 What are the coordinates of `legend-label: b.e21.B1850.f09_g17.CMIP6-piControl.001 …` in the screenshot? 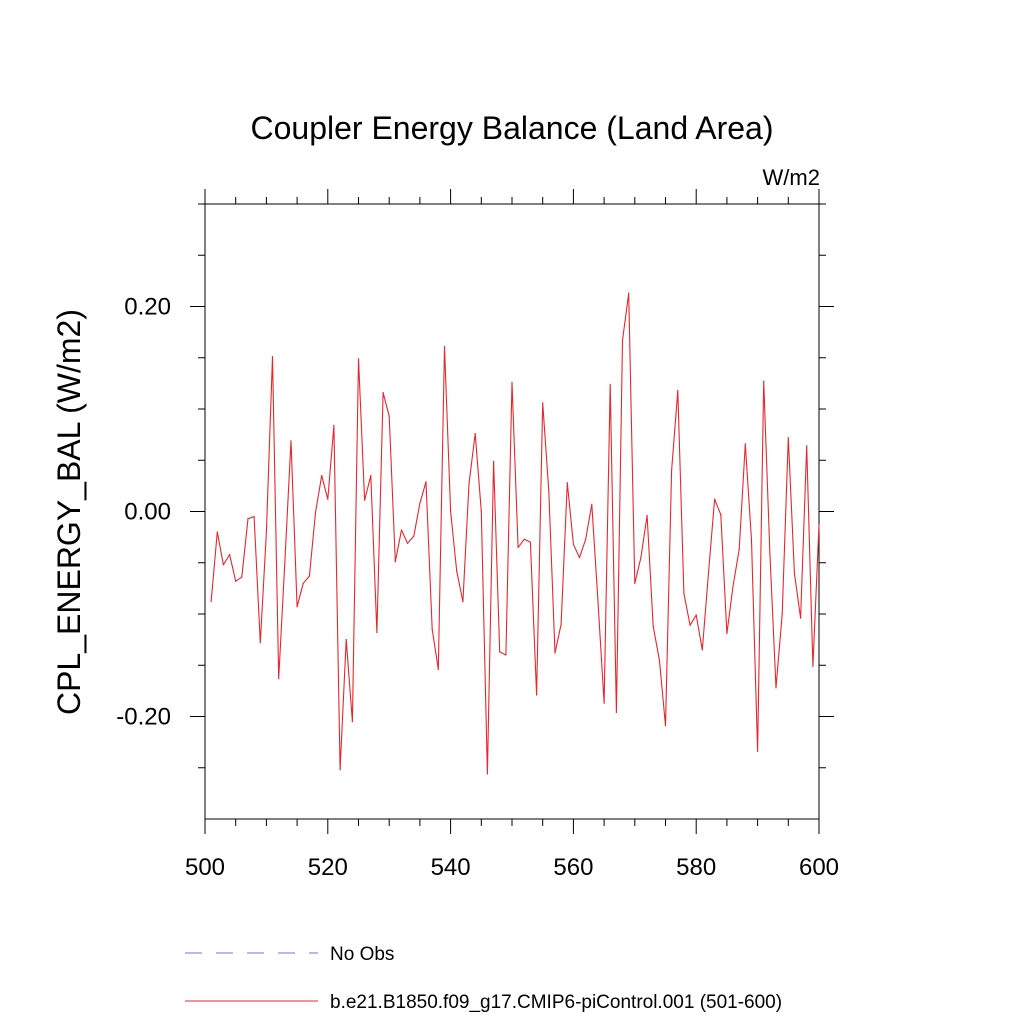 It's located at (556, 1002).